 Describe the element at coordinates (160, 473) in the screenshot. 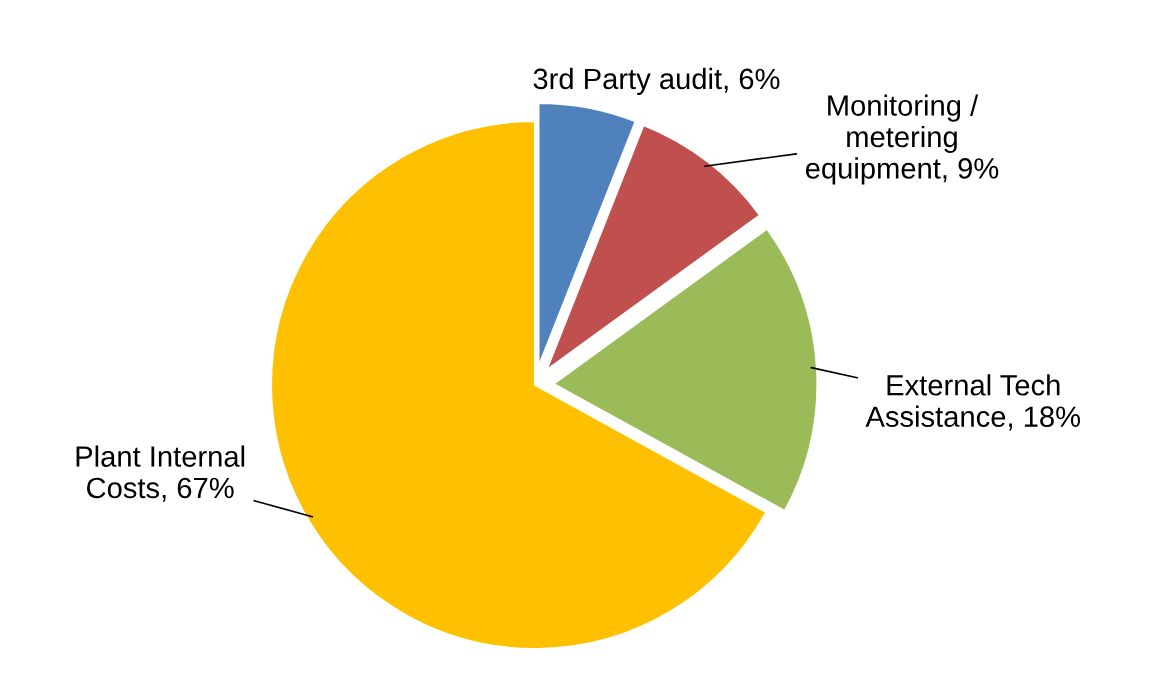

I see `slice-label: Plant Internal Costs, 67%` at that location.